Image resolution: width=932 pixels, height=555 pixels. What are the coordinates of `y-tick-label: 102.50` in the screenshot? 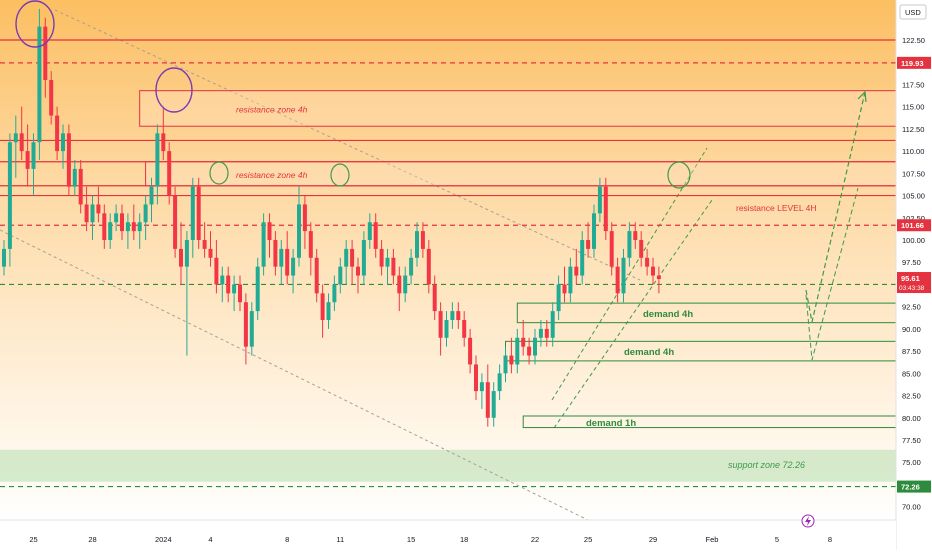 It's located at (913, 218).